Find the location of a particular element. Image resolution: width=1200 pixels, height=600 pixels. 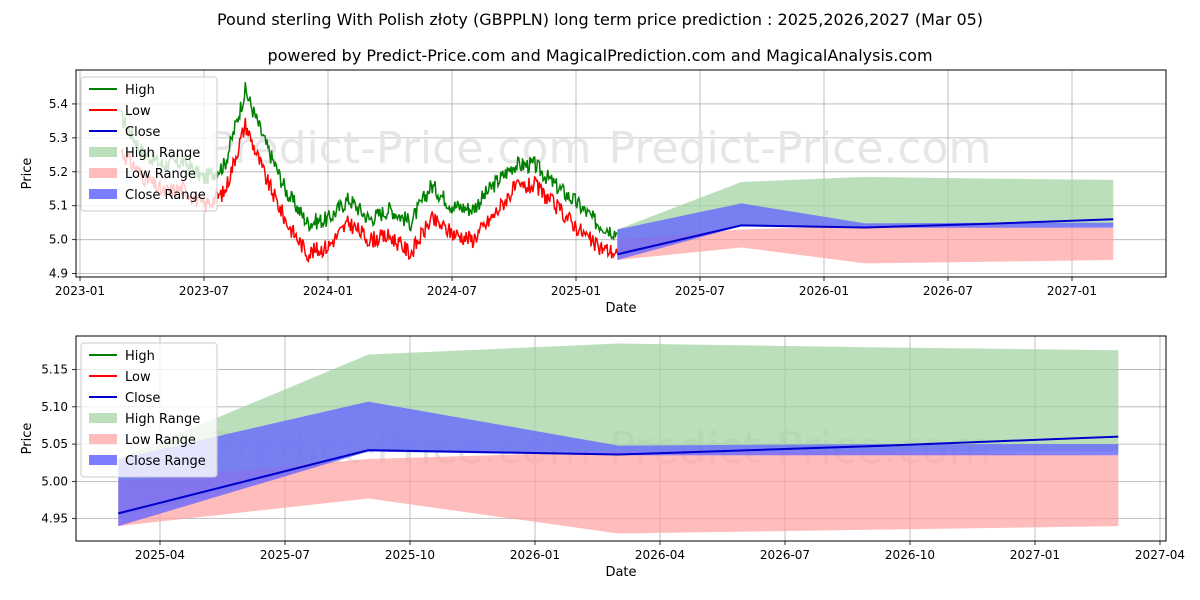

panel1-legend-label: High is located at coordinates (140, 90).